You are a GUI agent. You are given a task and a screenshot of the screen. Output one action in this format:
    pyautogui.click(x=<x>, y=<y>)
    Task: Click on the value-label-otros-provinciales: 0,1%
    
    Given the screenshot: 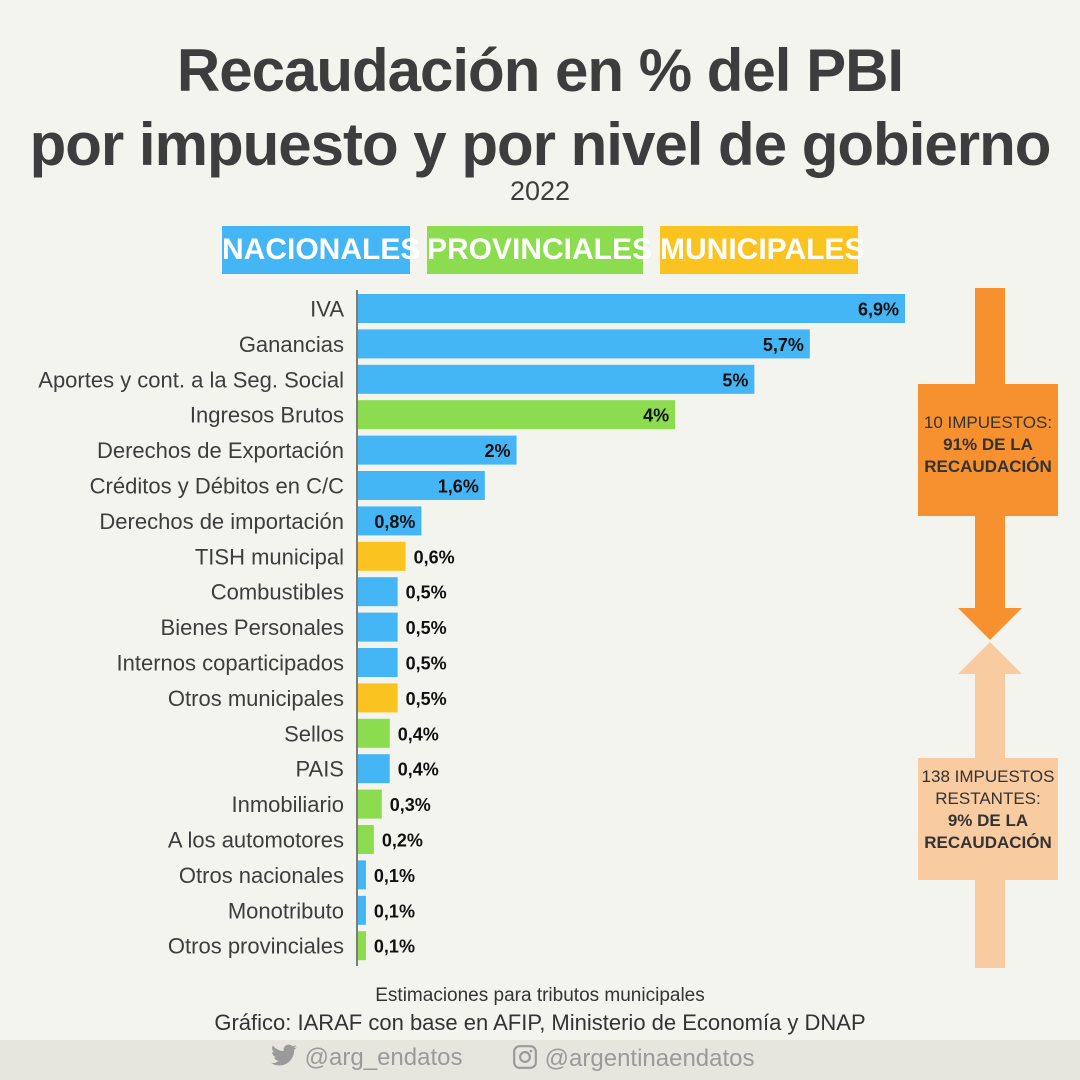 What is the action you would take?
    pyautogui.click(x=394, y=947)
    